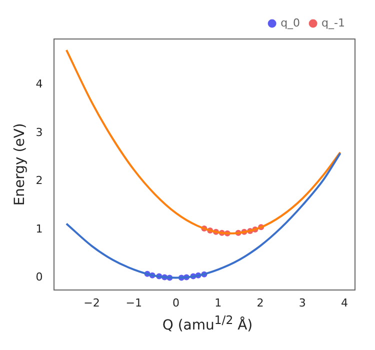 The image size is (375, 350). What do you see at coordinates (302, 303) in the screenshot?
I see `x-tick-label: 3` at bounding box center [302, 303].